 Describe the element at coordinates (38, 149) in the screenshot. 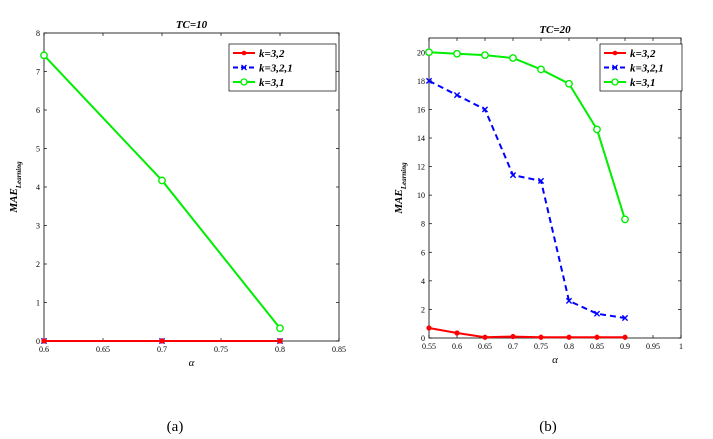

I see `y-tick-label: 5` at that location.